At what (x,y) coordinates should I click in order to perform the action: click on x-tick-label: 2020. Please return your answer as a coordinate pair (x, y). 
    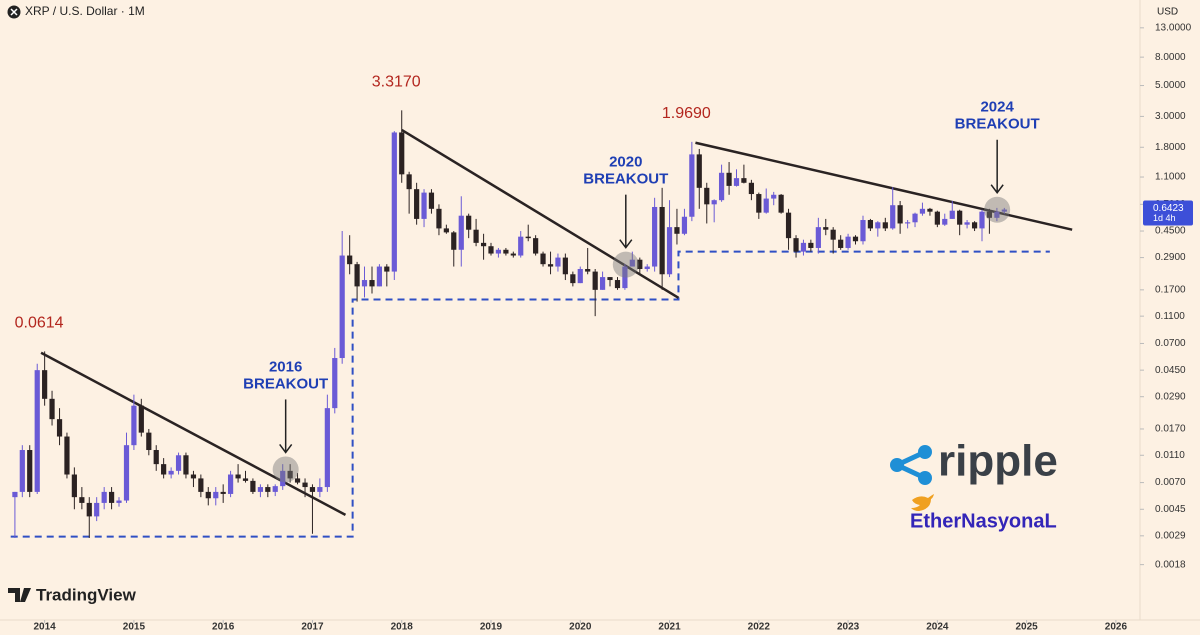
    Looking at the image, I should click on (580, 627).